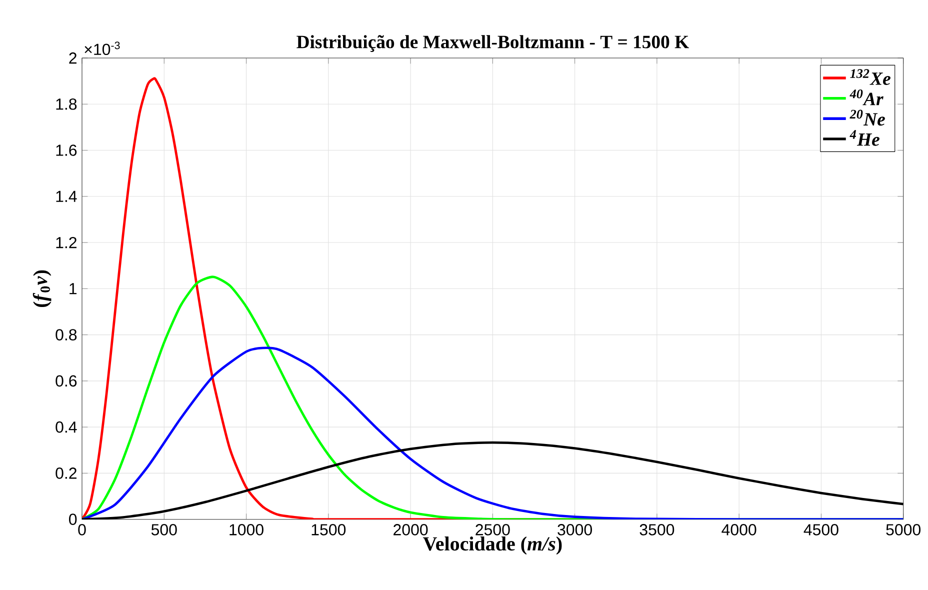  Describe the element at coordinates (247, 530) in the screenshot. I see `x-tick-label: 1000` at that location.